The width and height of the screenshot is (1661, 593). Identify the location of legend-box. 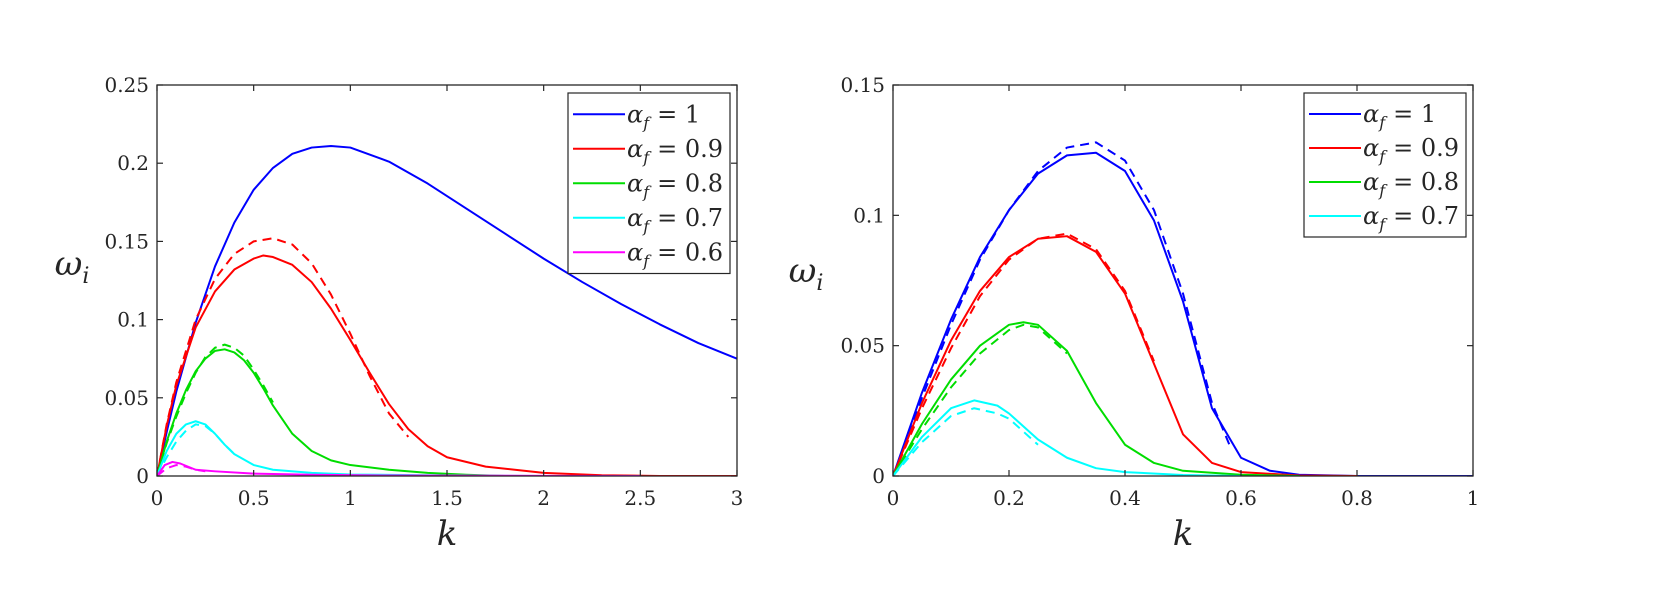
(1385, 165).